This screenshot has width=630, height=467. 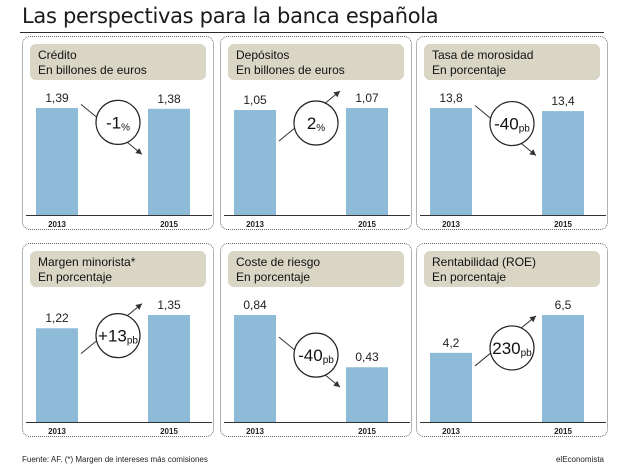 What do you see at coordinates (263, 55) in the screenshot?
I see `chart-title: Depósitos` at bounding box center [263, 55].